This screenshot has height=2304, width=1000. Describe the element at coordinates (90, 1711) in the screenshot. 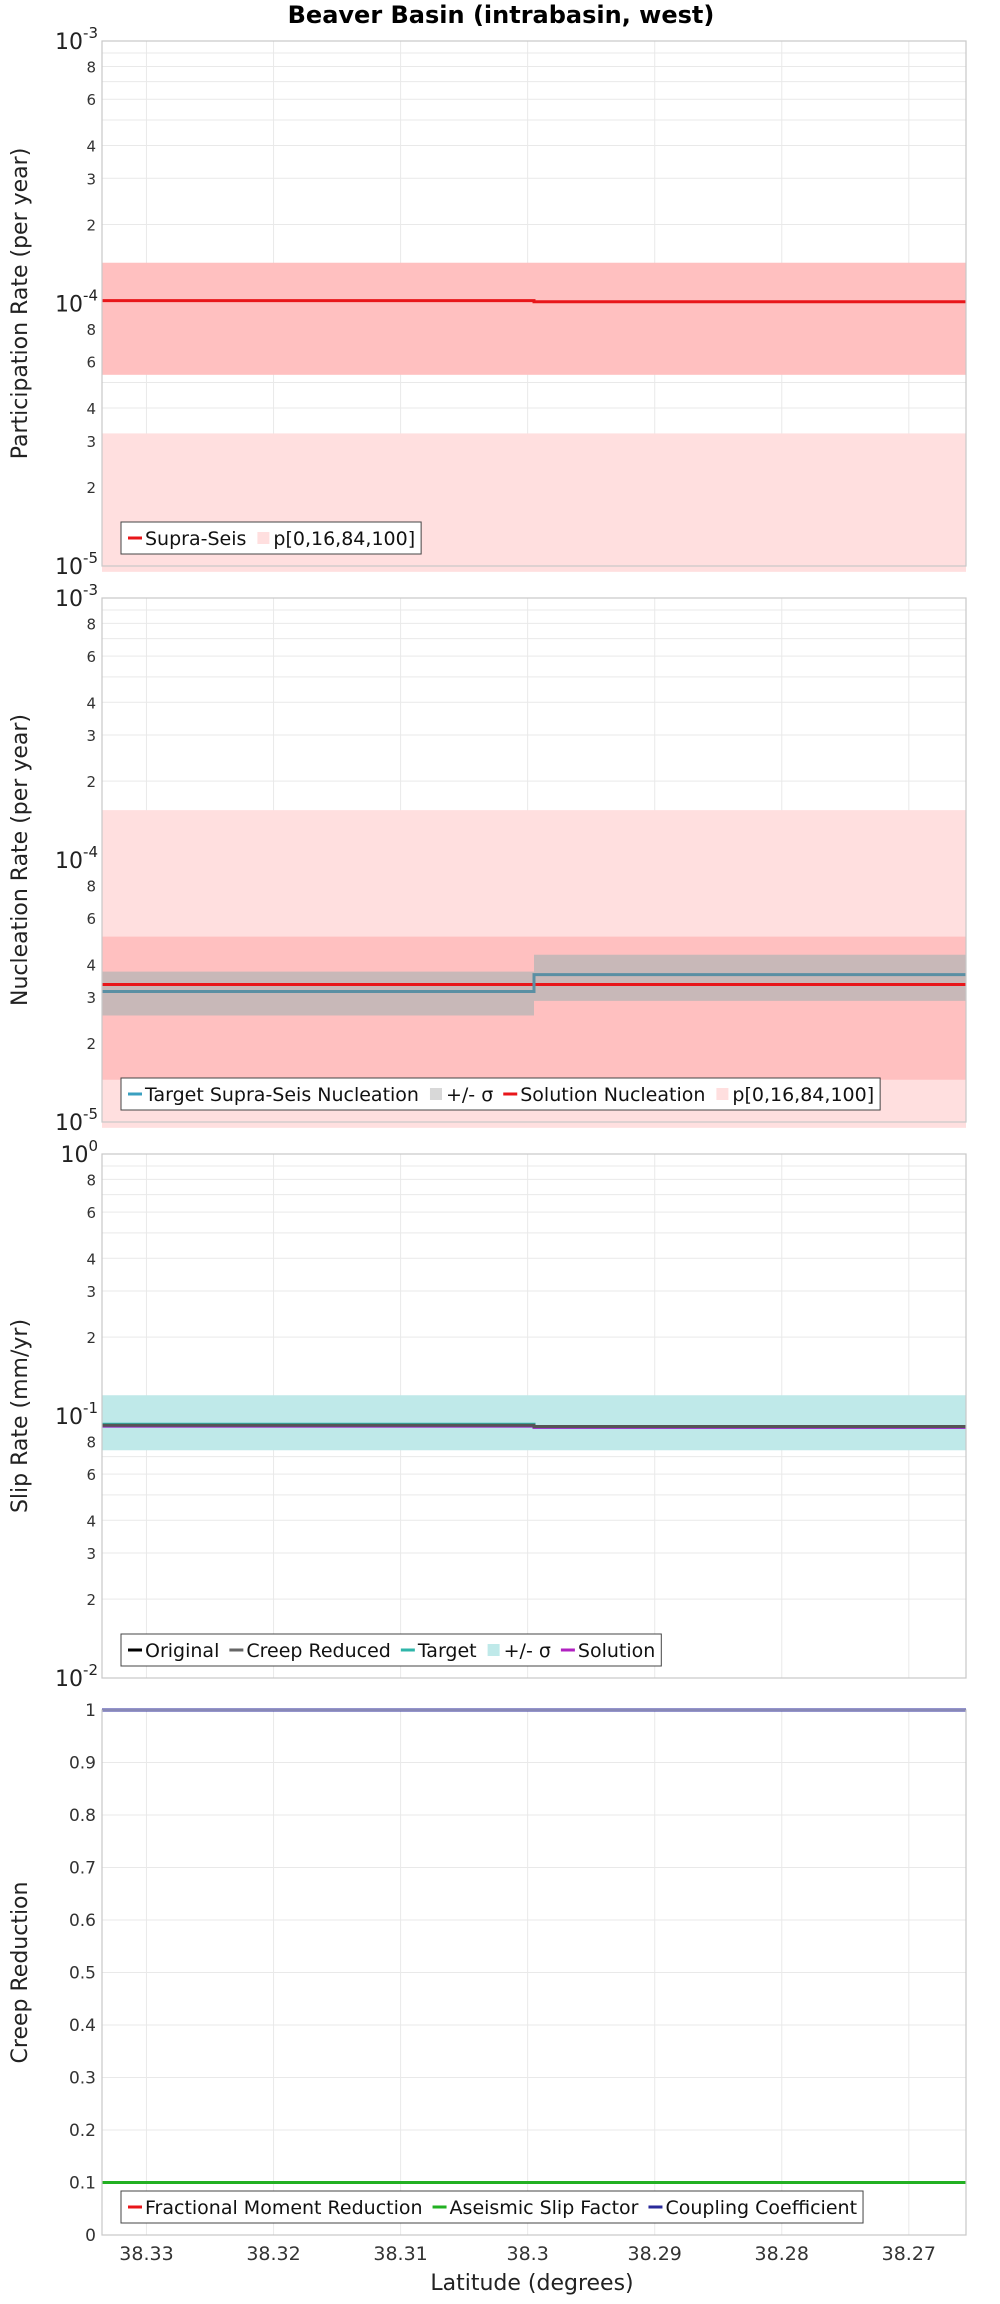

I see `y-tick-label: 1` at that location.